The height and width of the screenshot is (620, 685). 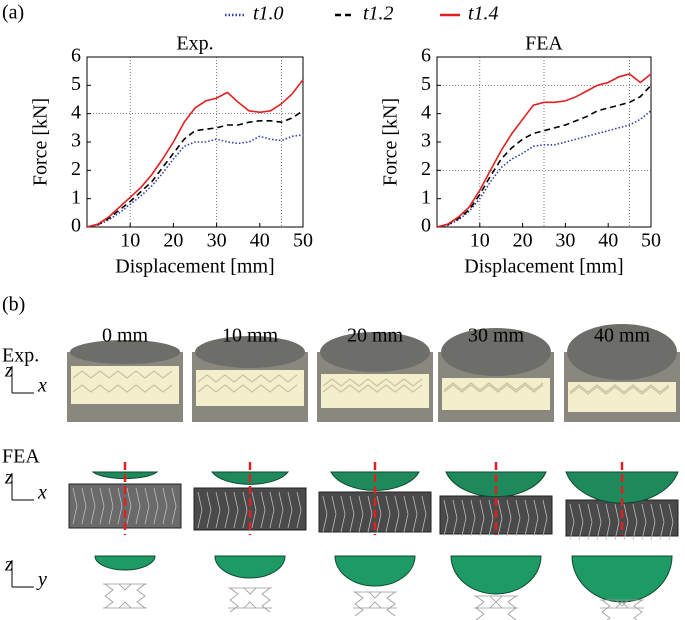 What do you see at coordinates (41, 580) in the screenshot?
I see `axis-icon-label: y` at bounding box center [41, 580].